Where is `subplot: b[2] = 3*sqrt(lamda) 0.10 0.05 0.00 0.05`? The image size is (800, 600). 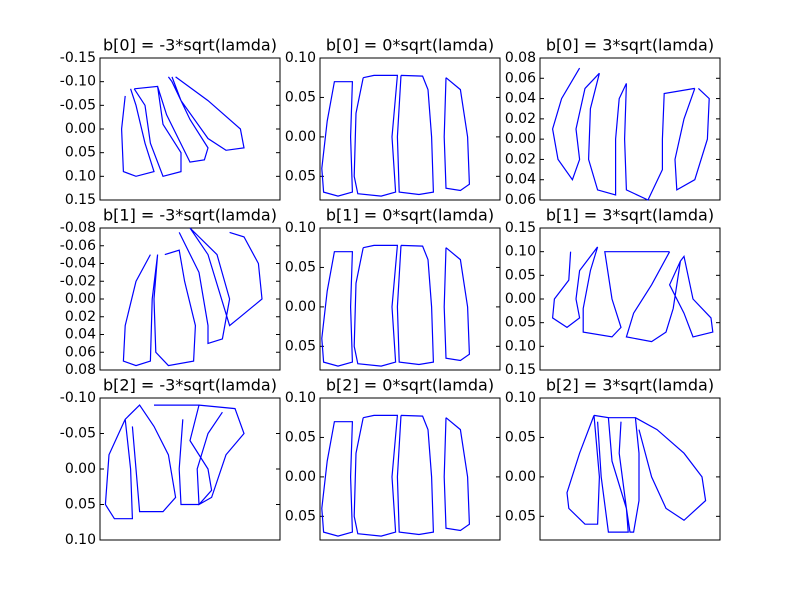 subplot: b[2] = 3*sqrt(lamda) 0.10 0.05 0.00 0.05 is located at coordinates (613, 458).